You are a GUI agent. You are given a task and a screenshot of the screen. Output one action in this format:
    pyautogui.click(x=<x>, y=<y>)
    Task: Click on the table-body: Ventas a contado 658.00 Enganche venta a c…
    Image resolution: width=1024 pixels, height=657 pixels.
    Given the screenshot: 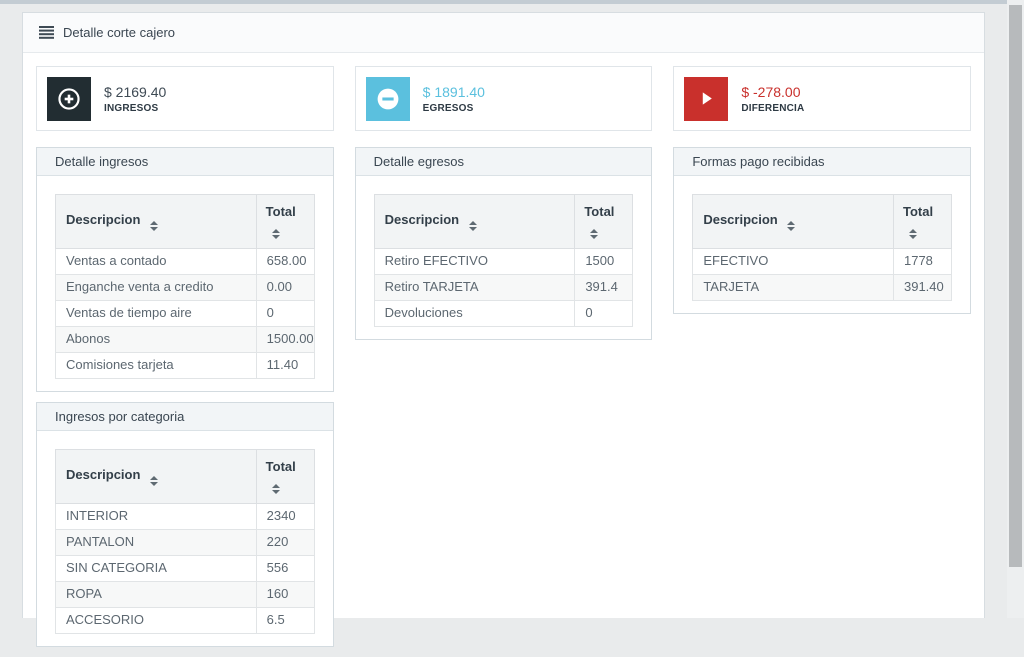 What is the action you would take?
    pyautogui.click(x=185, y=313)
    